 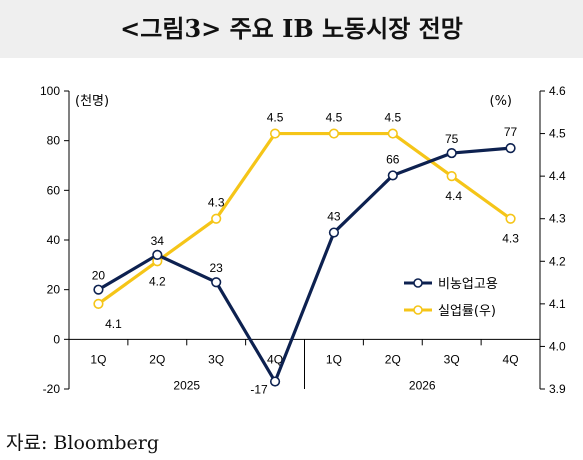 What do you see at coordinates (501, 101) in the screenshot?
I see `y-right-unit: (%)` at bounding box center [501, 101].